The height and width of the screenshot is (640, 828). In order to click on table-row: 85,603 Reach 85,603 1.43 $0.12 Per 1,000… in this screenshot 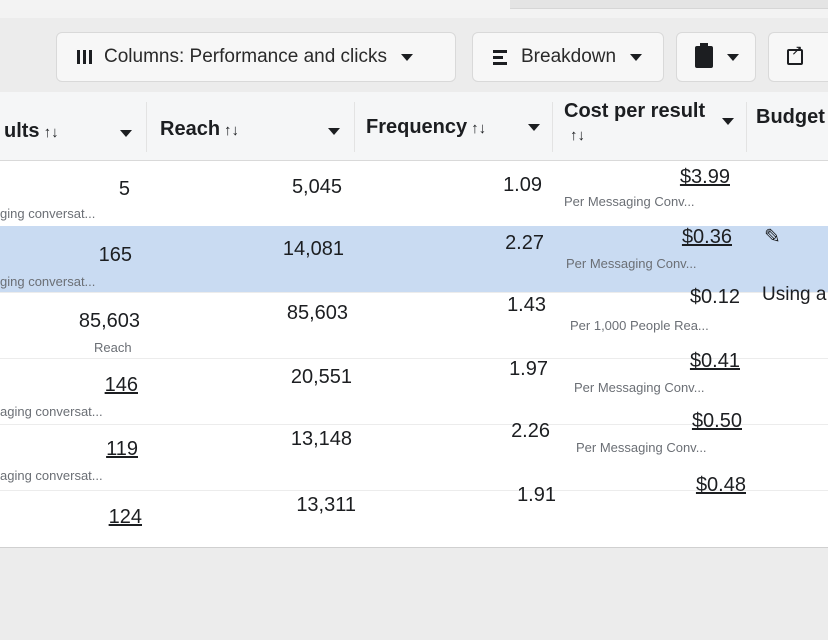, I will do `click(414, 321)`.